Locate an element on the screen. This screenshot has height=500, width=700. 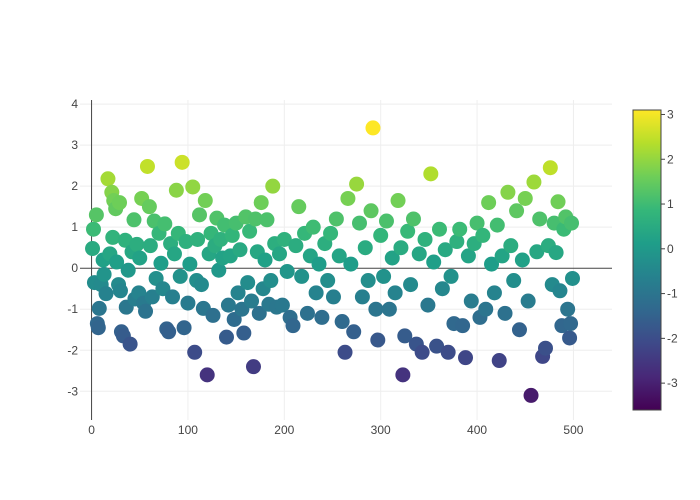
colorbar-tick-label: 1 is located at coordinates (670, 204).